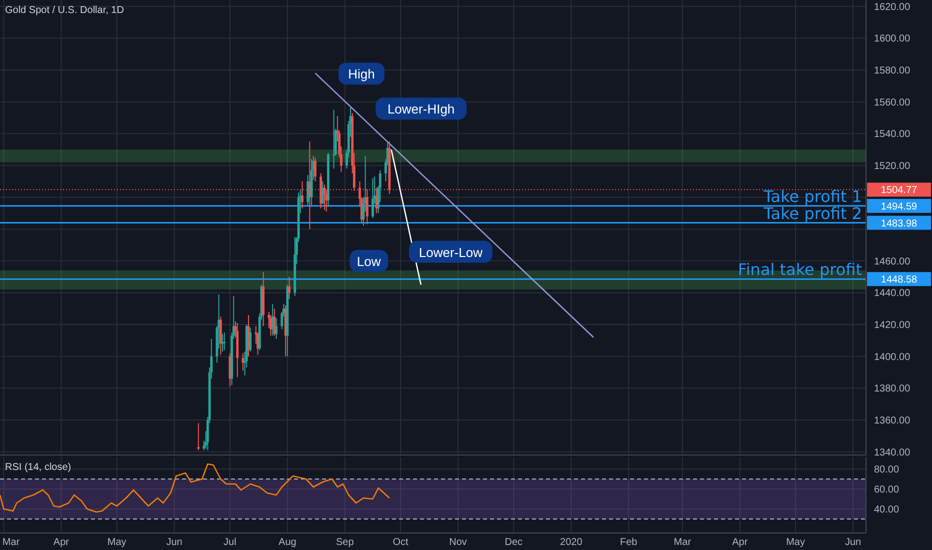 The image size is (932, 550). What do you see at coordinates (812, 213) in the screenshot?
I see `ref-line-label: Take profit 2` at bounding box center [812, 213].